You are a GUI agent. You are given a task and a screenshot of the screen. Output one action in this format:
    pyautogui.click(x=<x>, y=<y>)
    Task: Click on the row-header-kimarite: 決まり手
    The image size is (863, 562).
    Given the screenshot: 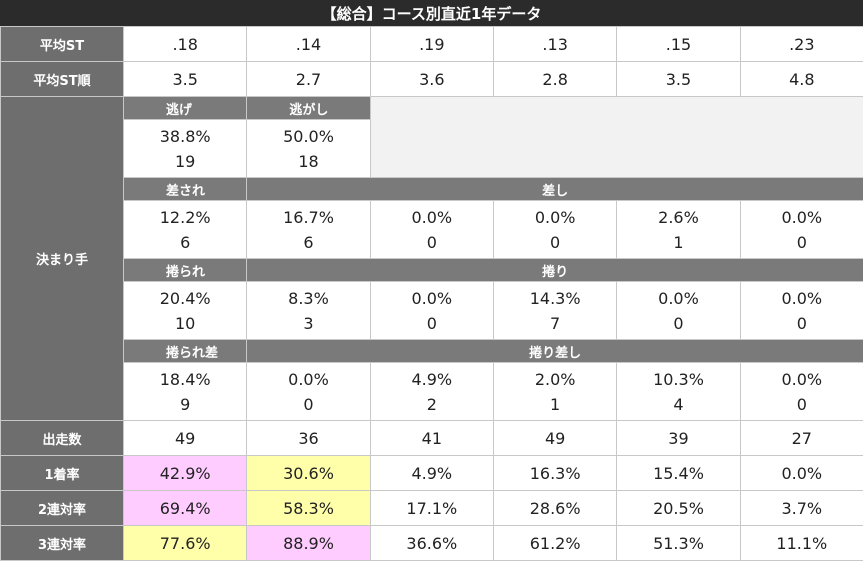 What is the action you would take?
    pyautogui.click(x=62, y=258)
    